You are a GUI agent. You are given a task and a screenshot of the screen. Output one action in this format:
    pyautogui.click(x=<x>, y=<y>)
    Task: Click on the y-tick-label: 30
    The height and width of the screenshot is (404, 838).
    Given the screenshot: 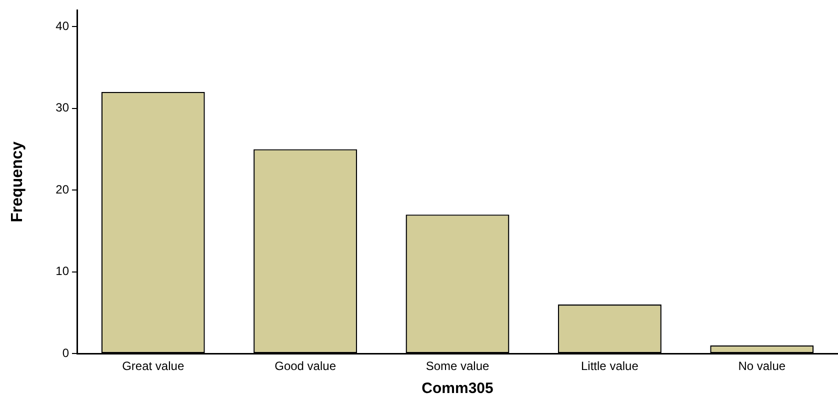 What is the action you would take?
    pyautogui.click(x=63, y=107)
    